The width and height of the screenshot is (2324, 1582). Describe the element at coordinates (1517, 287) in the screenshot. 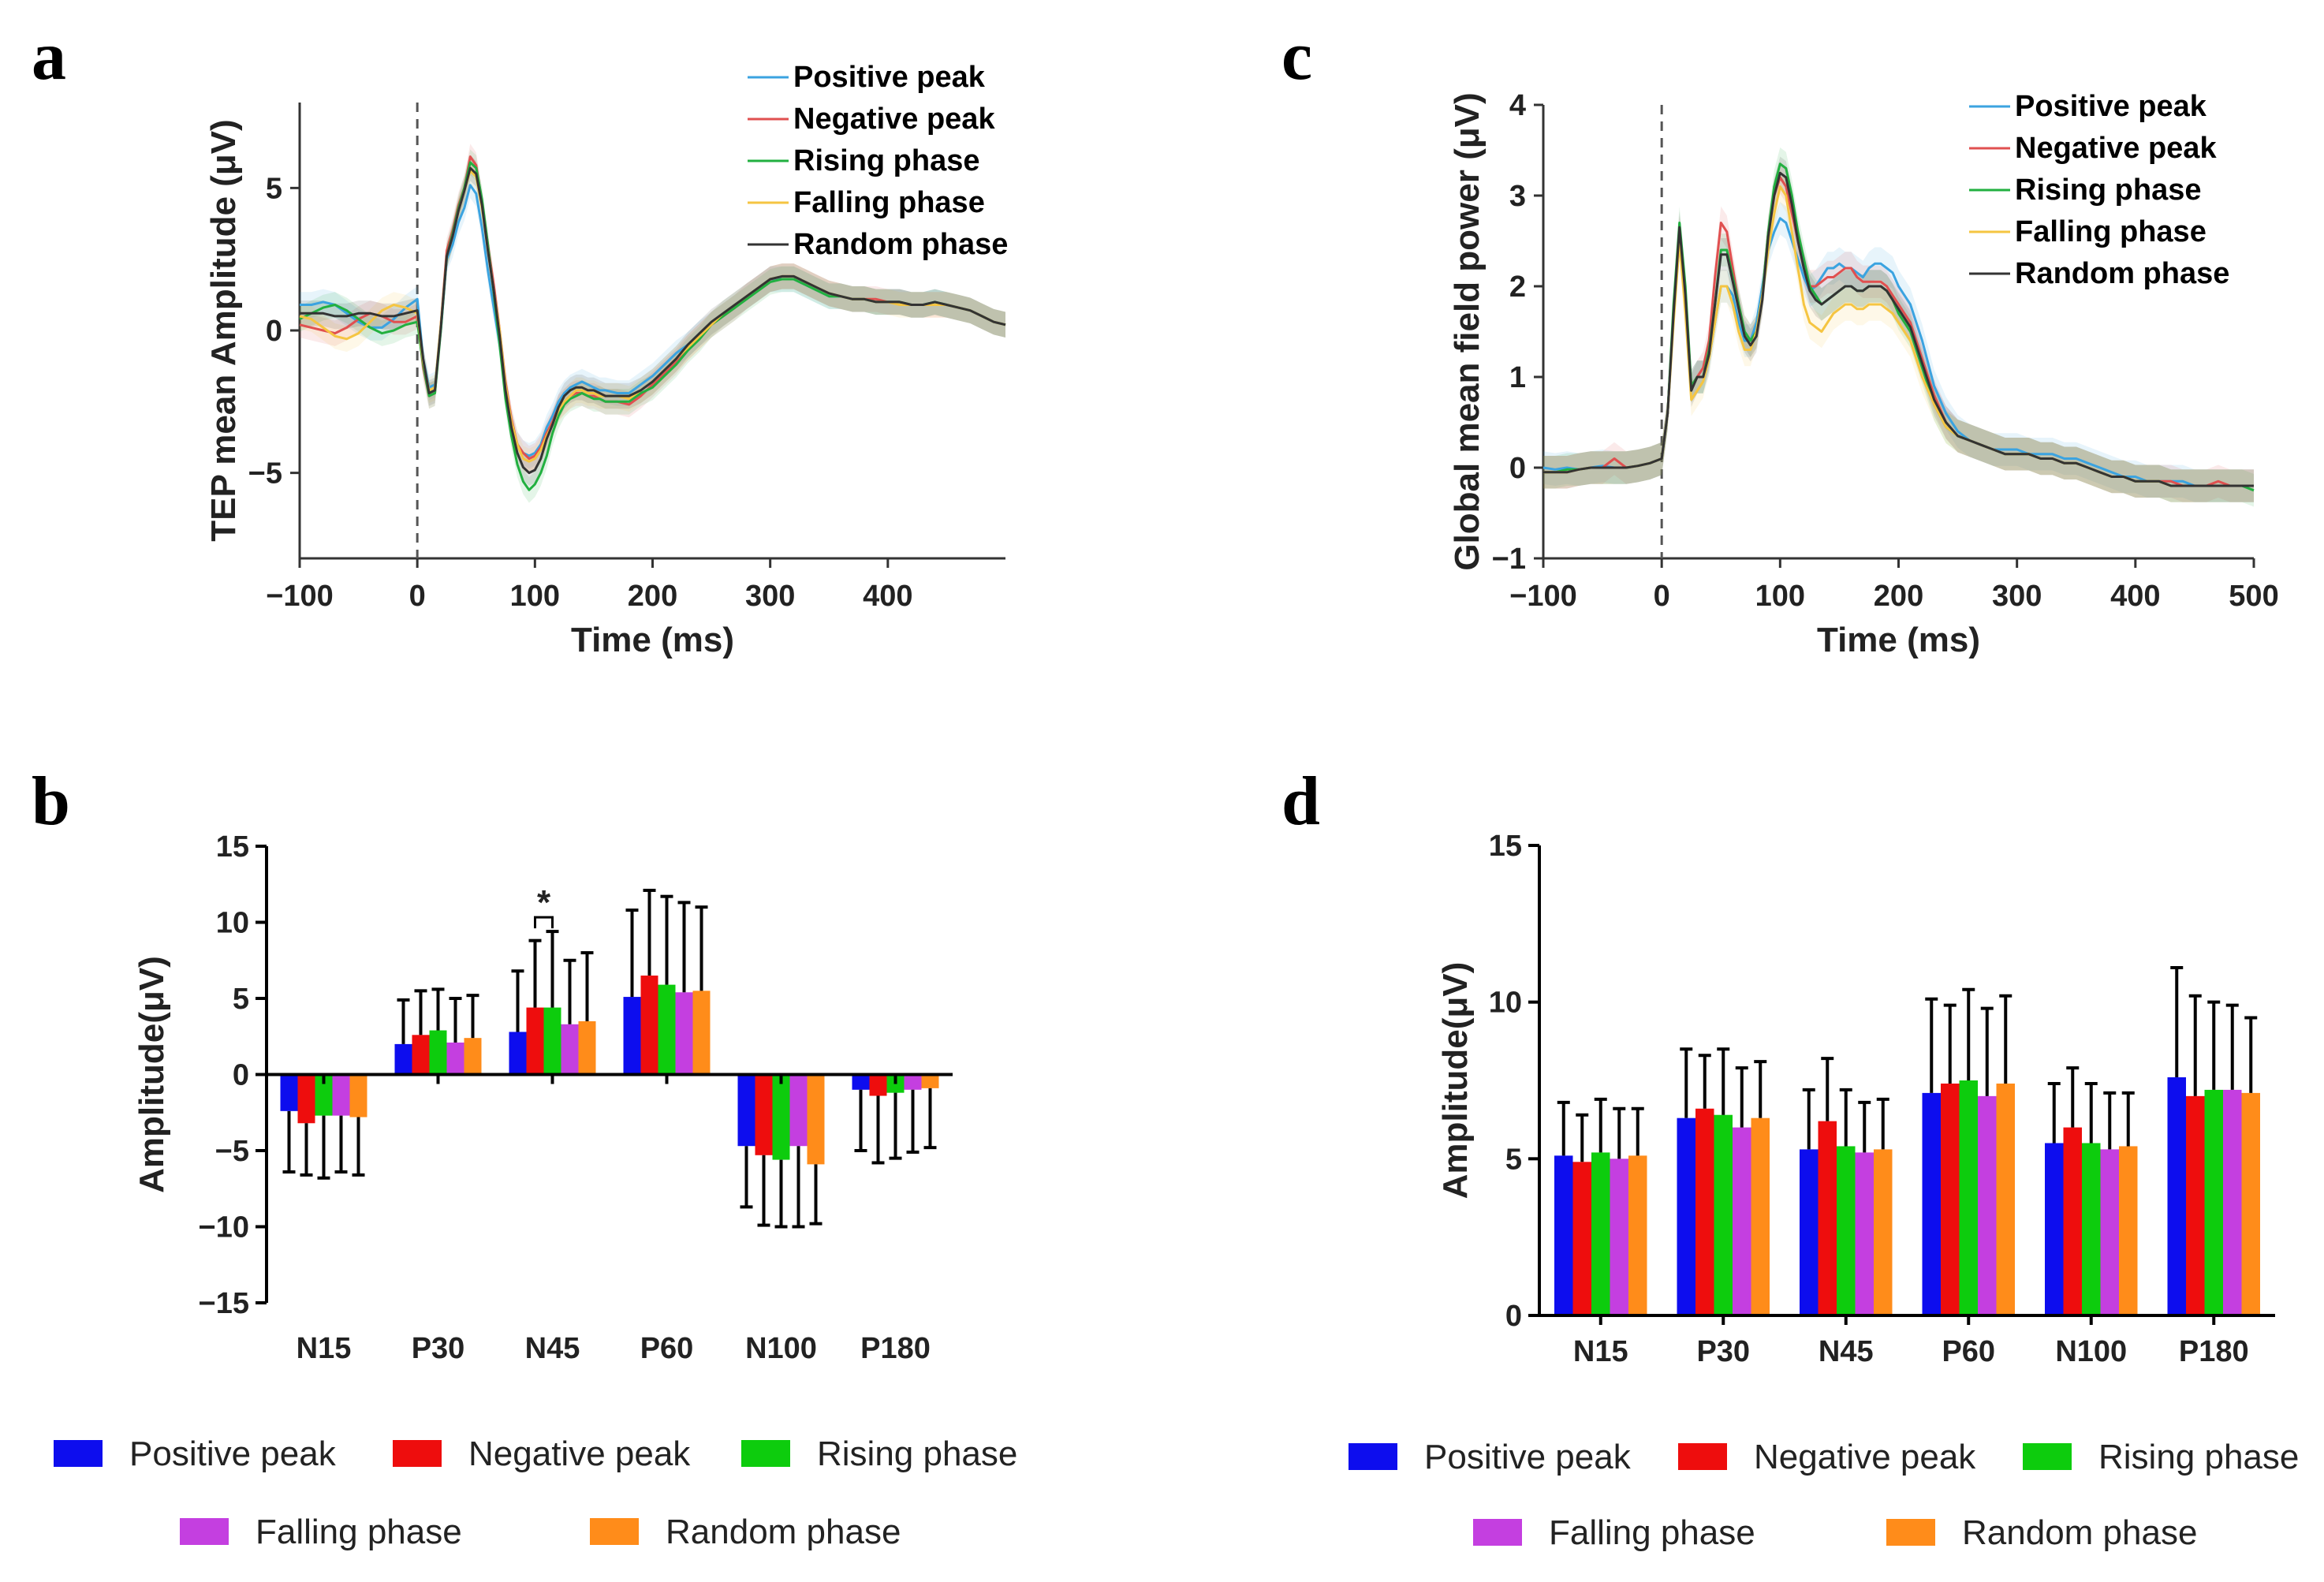

I see `y-tick-label: 2` at that location.